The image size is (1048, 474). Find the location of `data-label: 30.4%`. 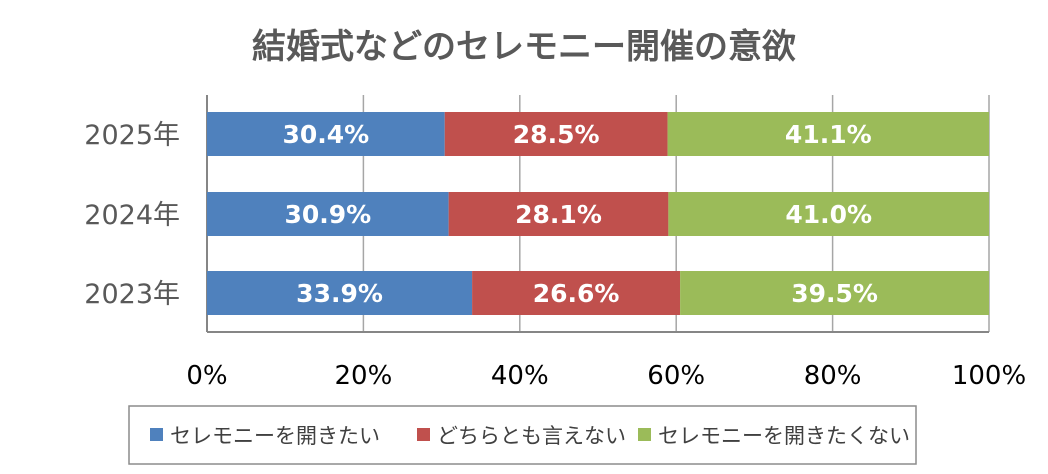

data-label: 30.4% is located at coordinates (325, 134).